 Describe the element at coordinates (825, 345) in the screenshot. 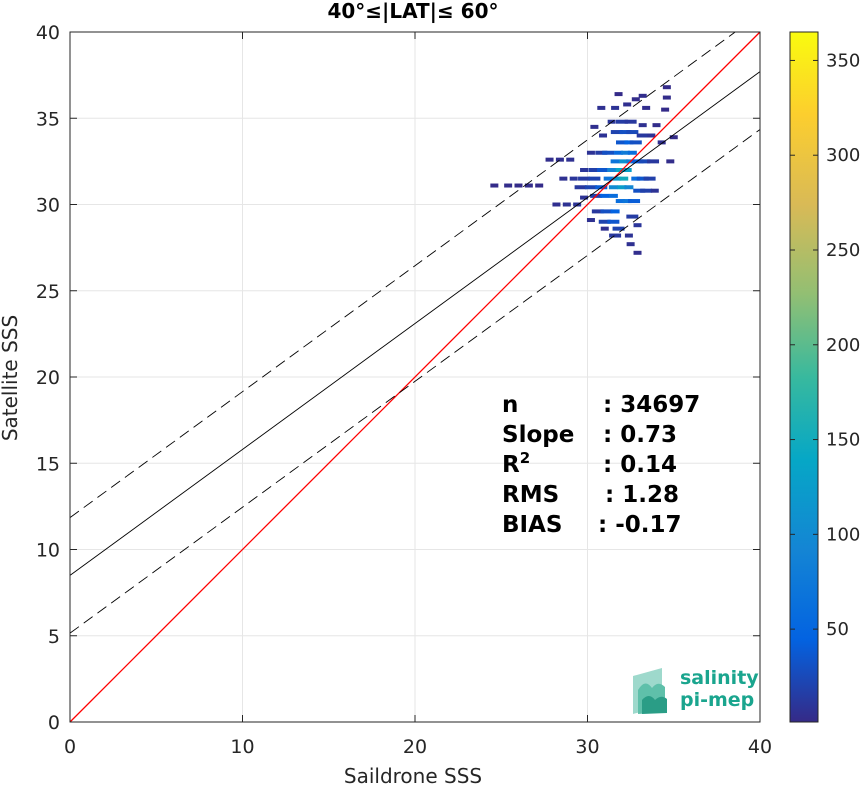

I see `colorbar-ticks: 50 100 150 200 250 300 350` at that location.